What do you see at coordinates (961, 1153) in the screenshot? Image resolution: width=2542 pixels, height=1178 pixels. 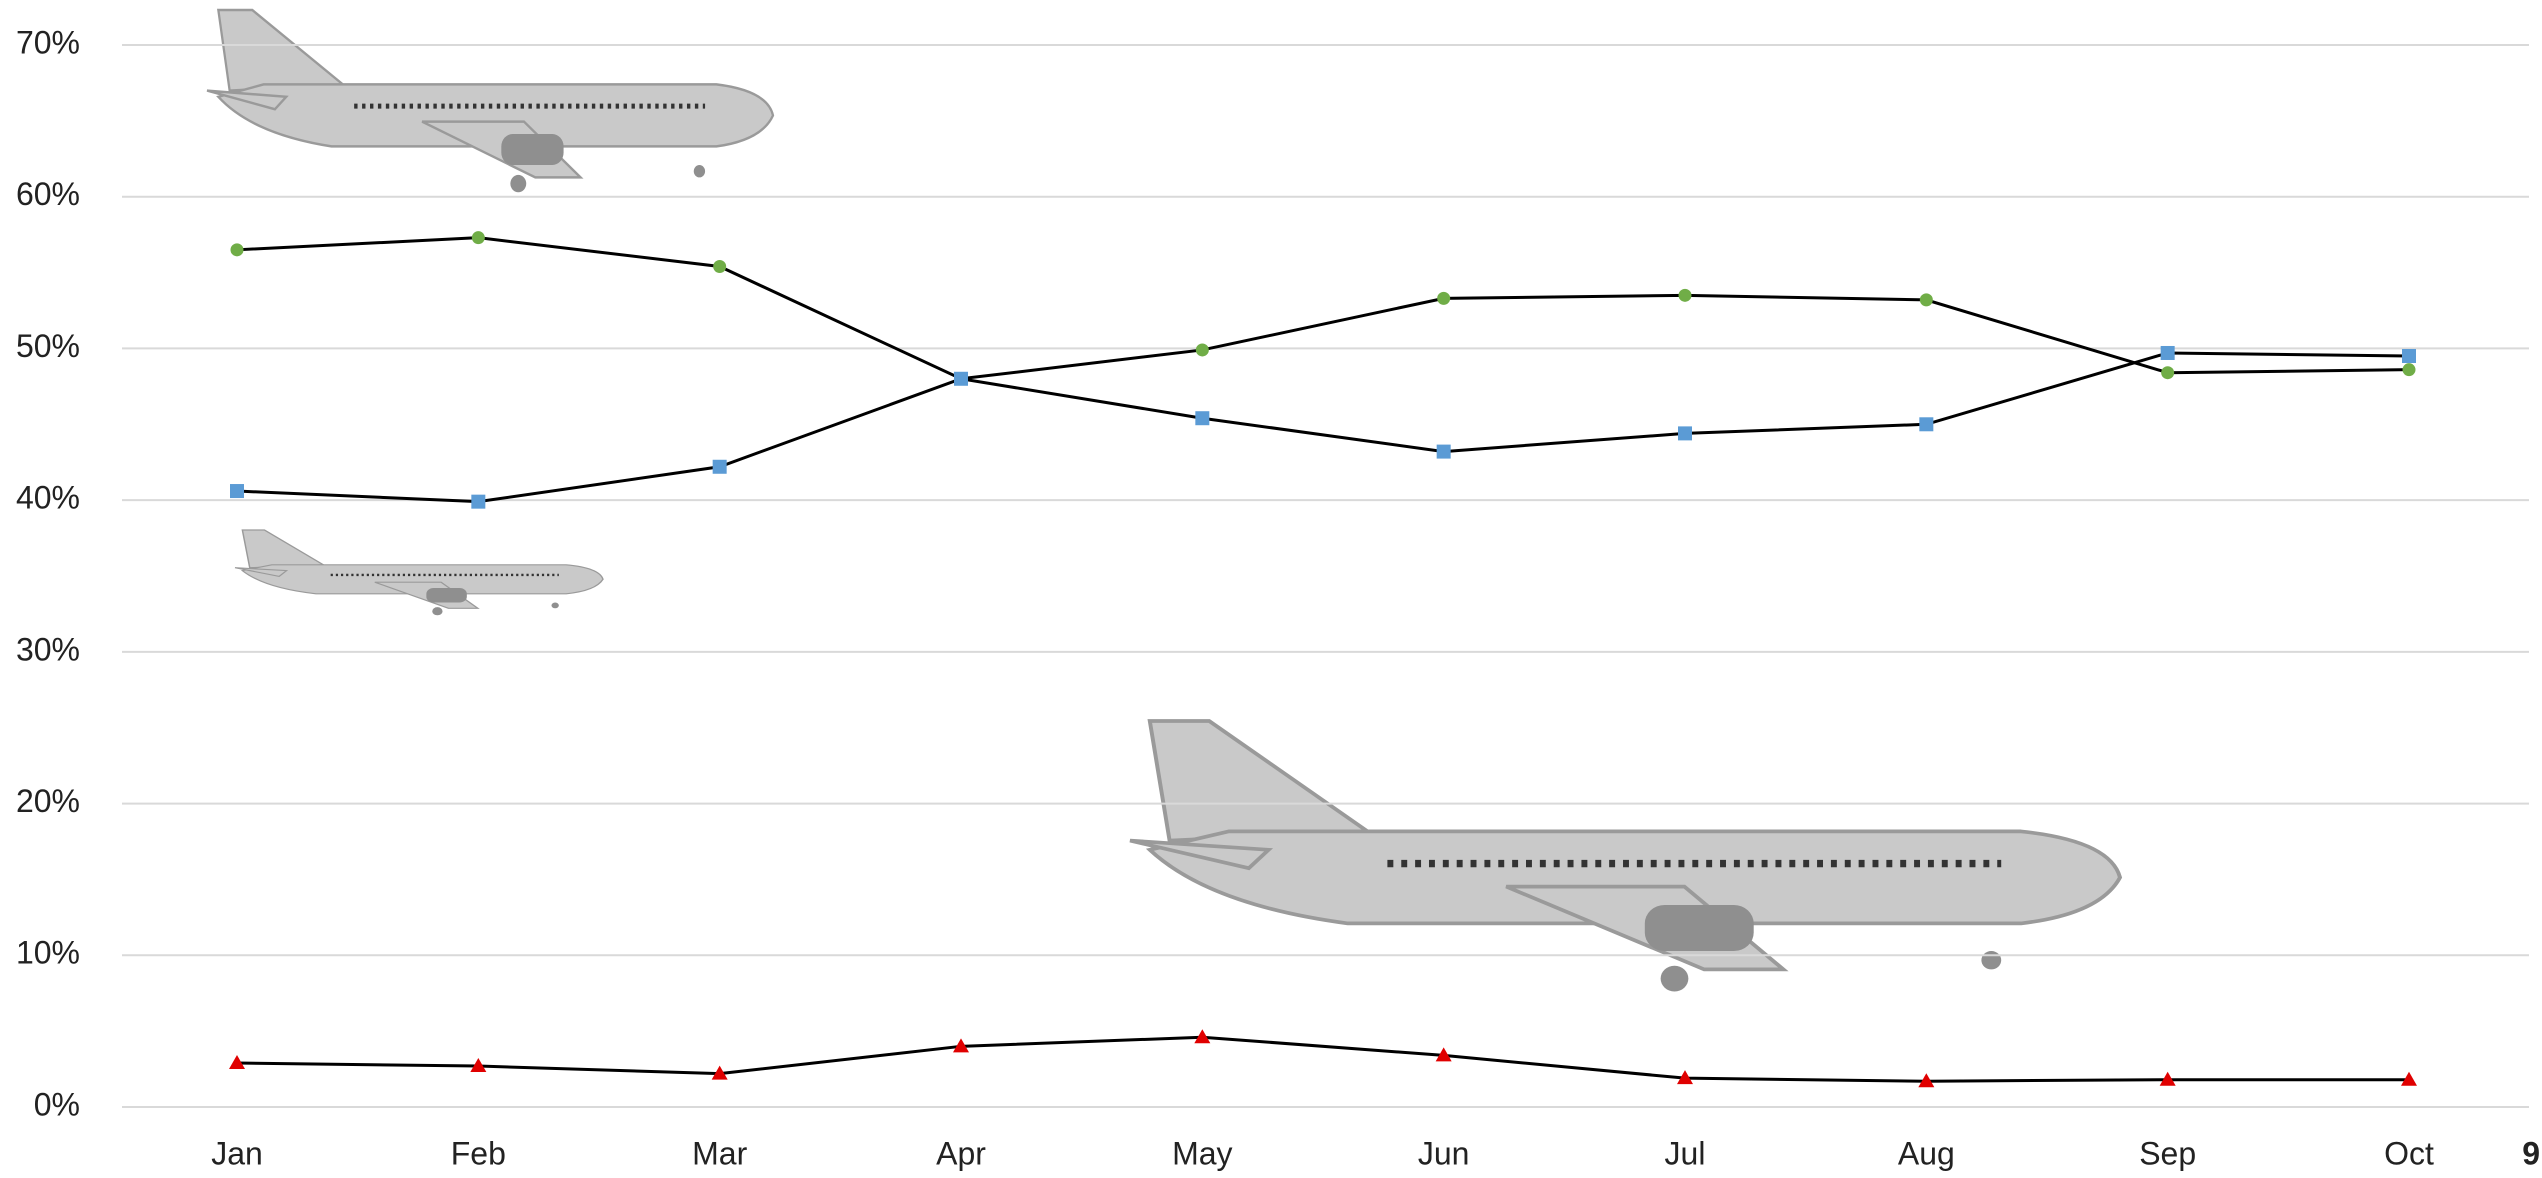 I see `x-tick-label: Apr` at bounding box center [961, 1153].